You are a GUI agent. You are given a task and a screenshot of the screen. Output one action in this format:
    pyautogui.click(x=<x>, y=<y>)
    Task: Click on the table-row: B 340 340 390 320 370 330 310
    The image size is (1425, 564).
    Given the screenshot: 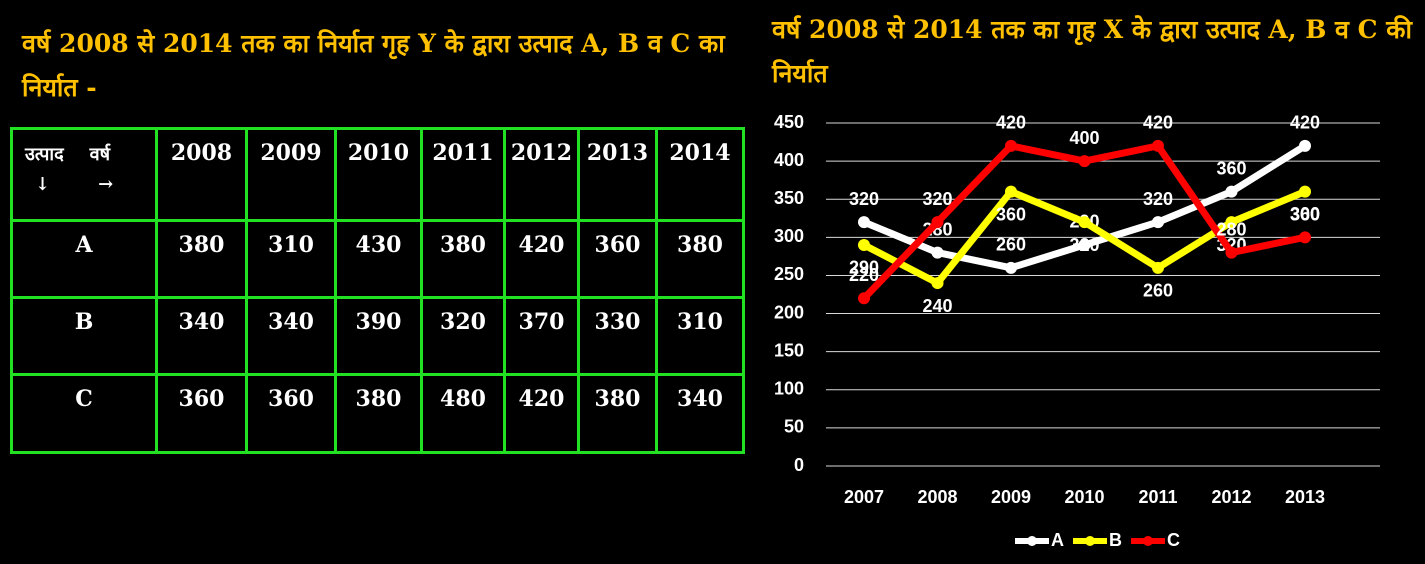 What is the action you would take?
    pyautogui.click(x=377, y=336)
    